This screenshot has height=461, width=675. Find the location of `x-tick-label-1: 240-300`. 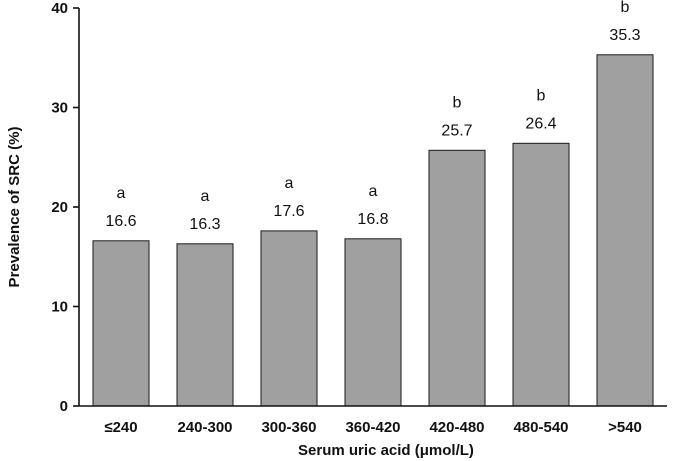

x-tick-label-1: 240-300 is located at coordinates (204, 427).